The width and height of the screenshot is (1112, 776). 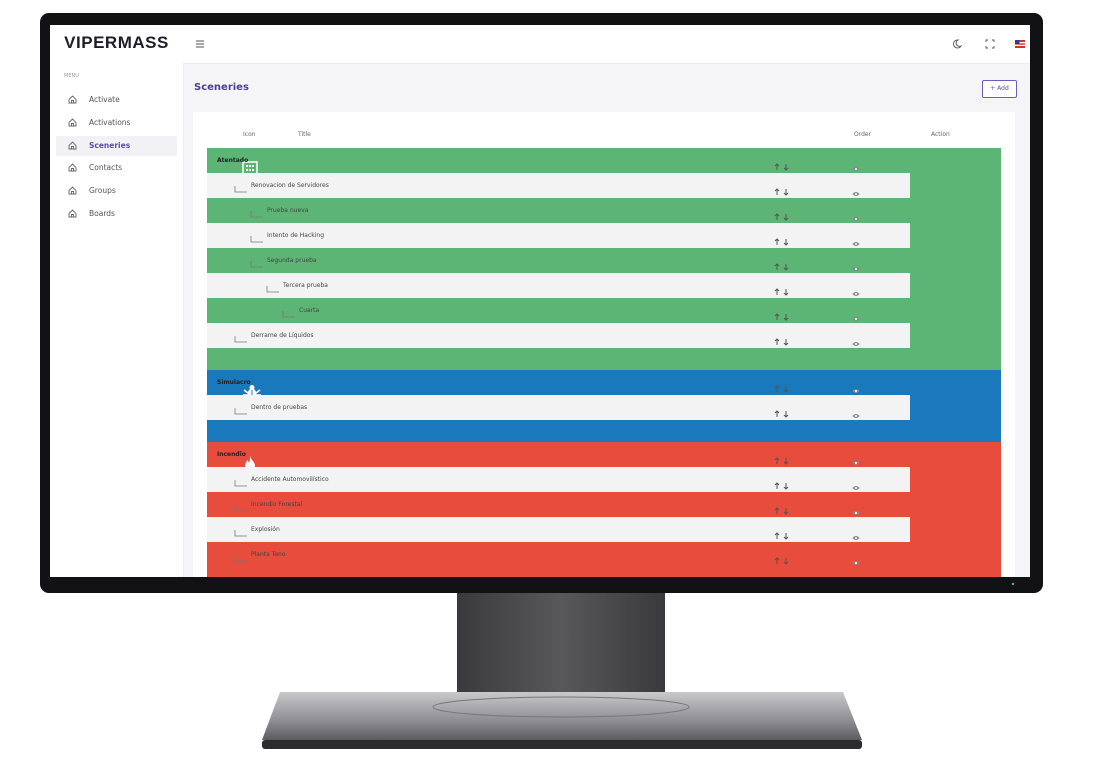 What do you see at coordinates (233, 160) in the screenshot?
I see `row-title: Atentado` at bounding box center [233, 160].